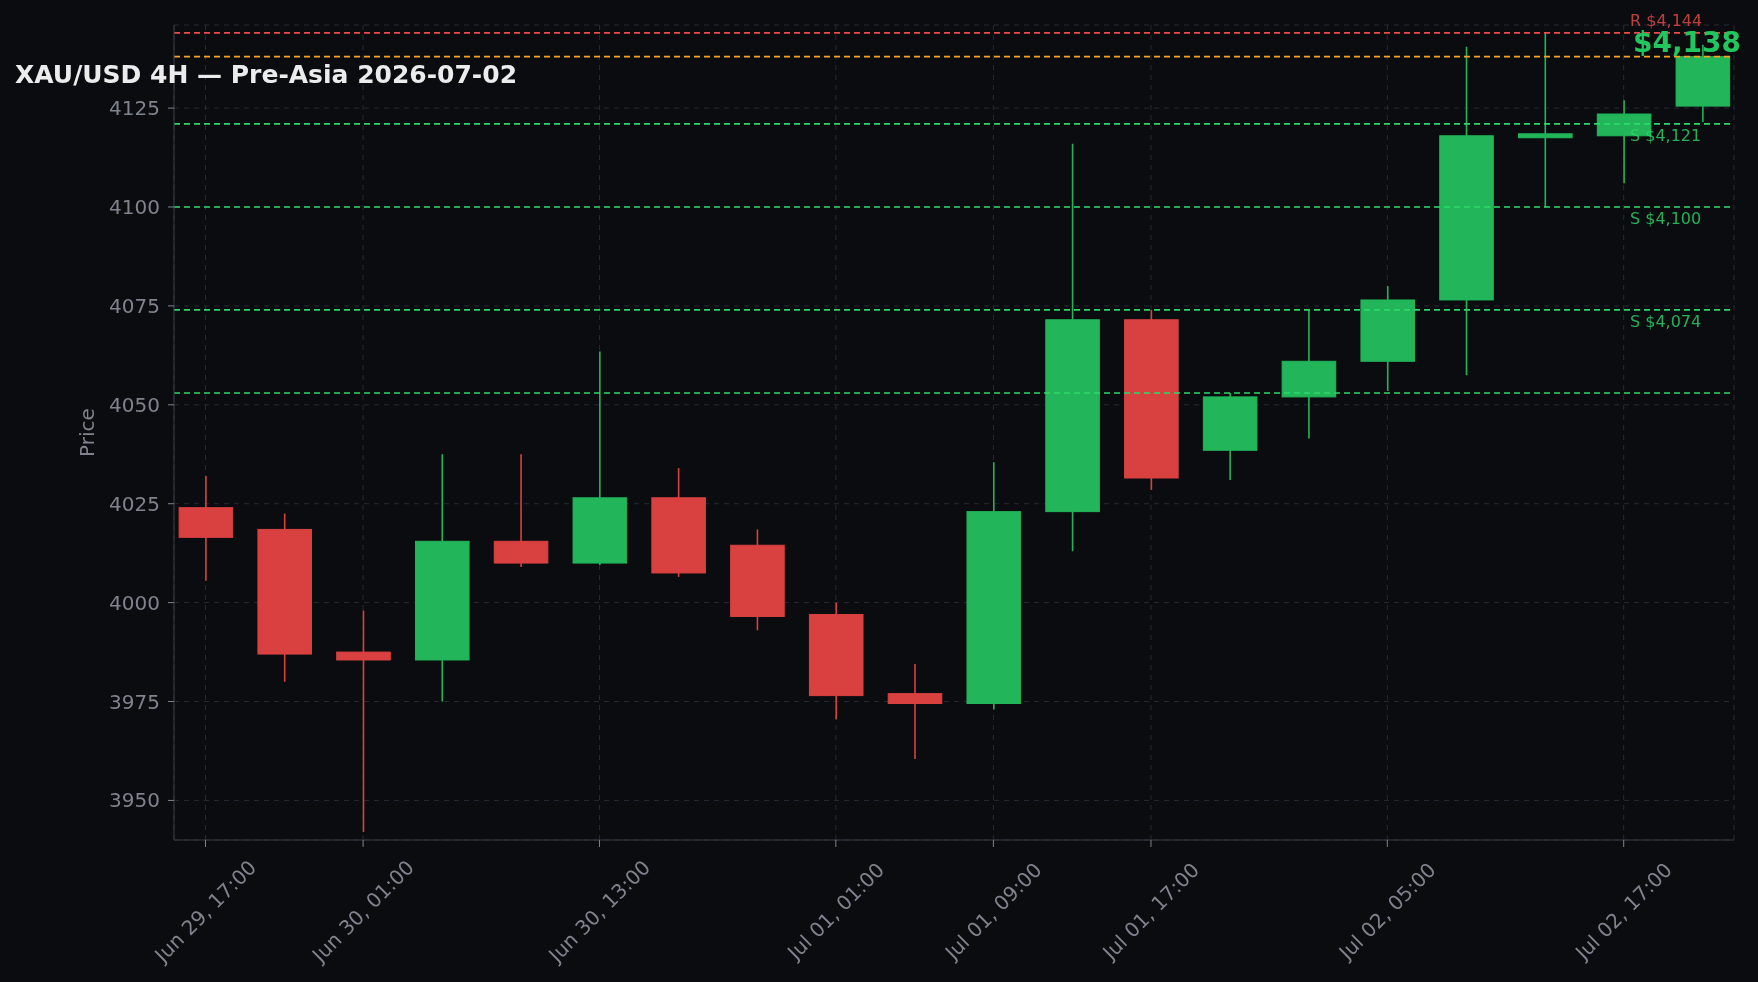  What do you see at coordinates (1666, 321) in the screenshot?
I see `ref-line-label: S $4,074` at bounding box center [1666, 321].